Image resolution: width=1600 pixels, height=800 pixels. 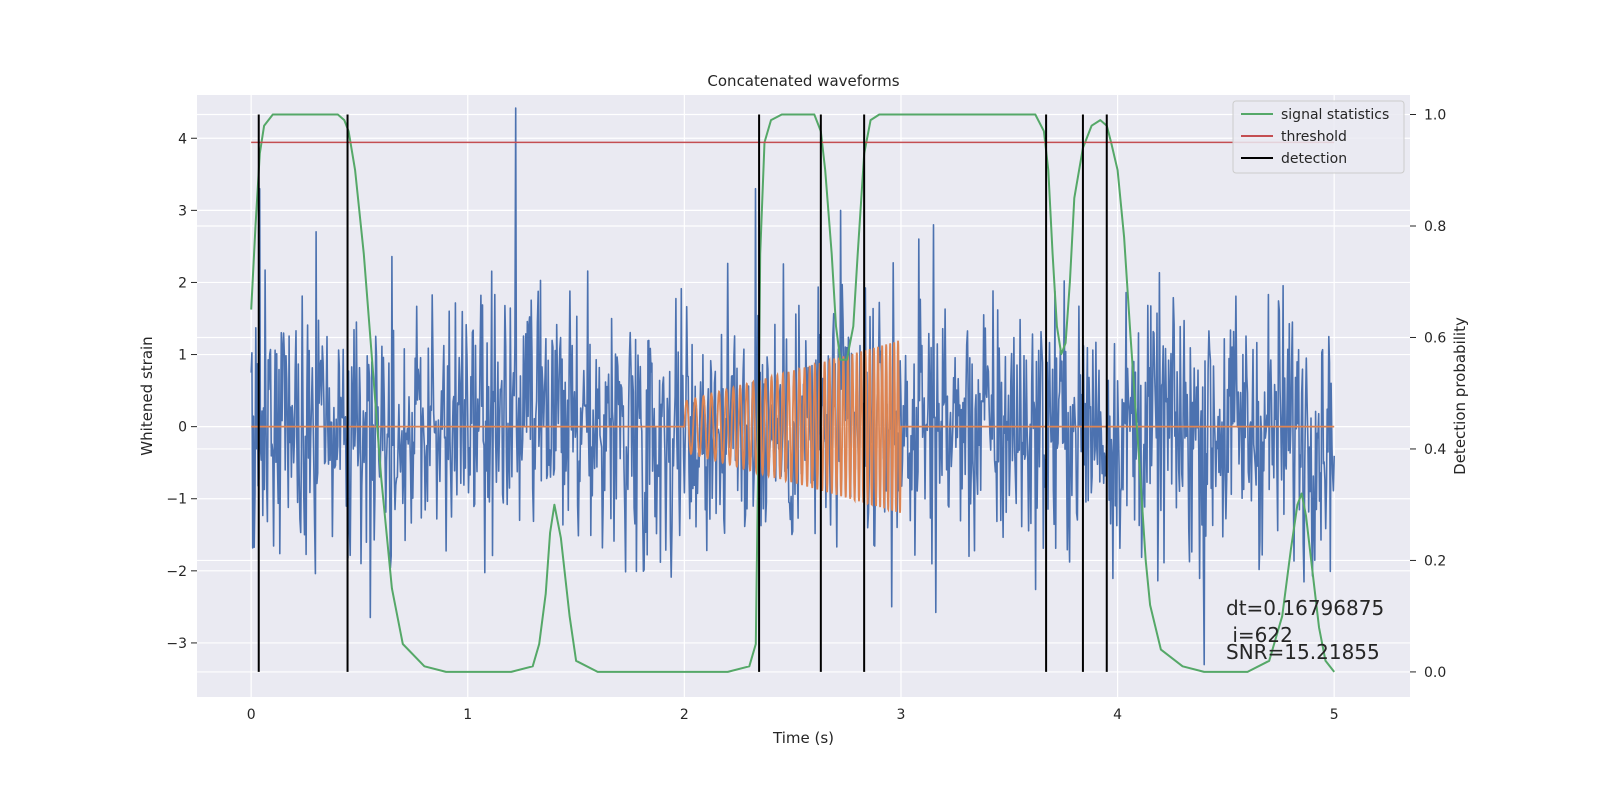 I want to click on y2-axis-label: Detection probability, so click(x=1460, y=396).